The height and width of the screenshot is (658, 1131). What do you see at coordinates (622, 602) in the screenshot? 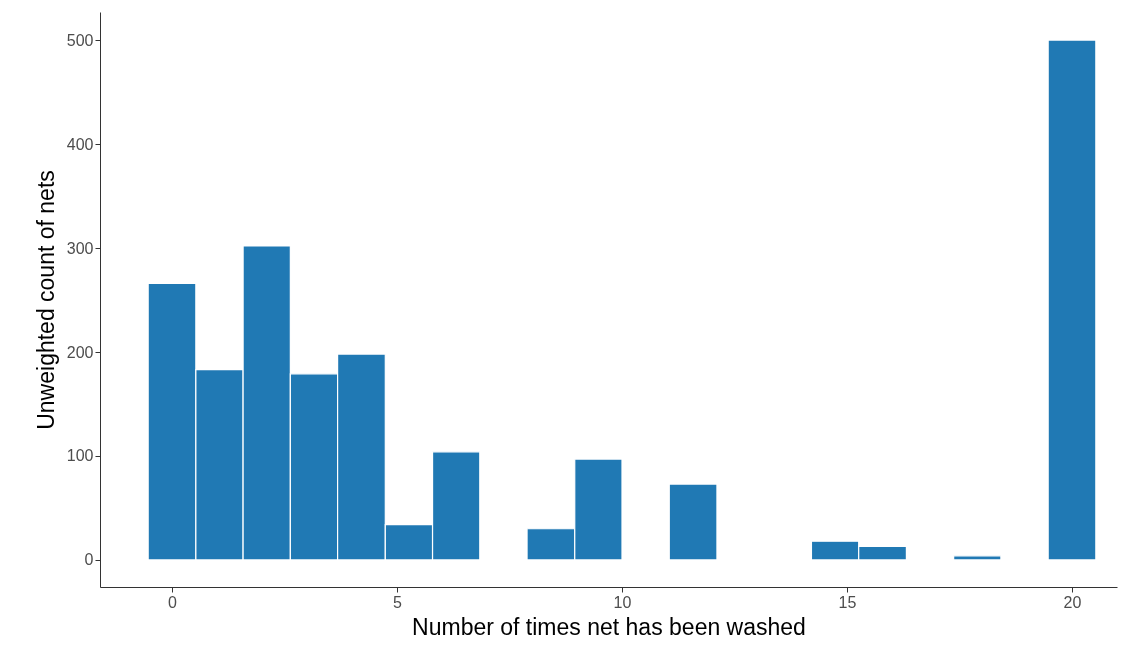
I see `x-tick-label: 10` at bounding box center [622, 602].